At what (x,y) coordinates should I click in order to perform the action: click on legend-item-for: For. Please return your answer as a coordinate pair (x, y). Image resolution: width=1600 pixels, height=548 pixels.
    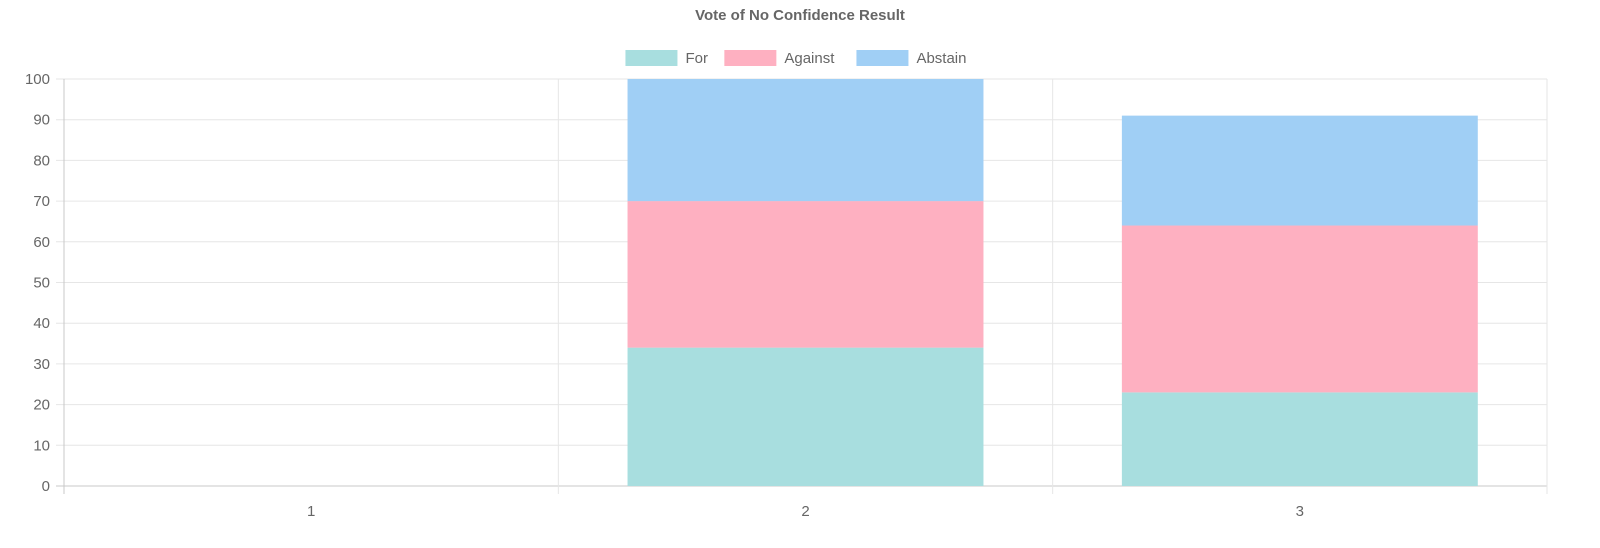
    Looking at the image, I should click on (666, 58).